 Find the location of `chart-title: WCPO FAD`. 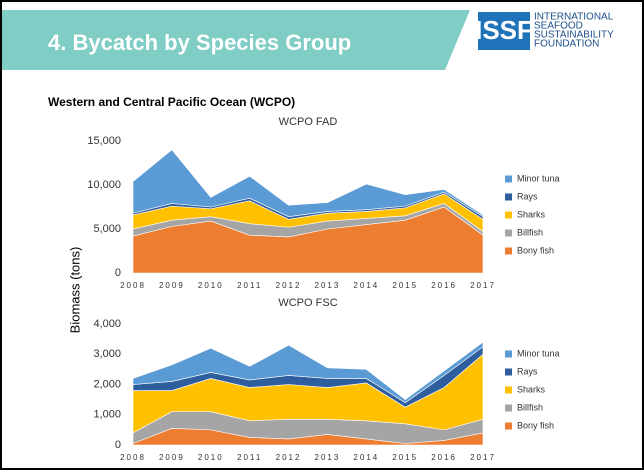

chart-title: WCPO FAD is located at coordinates (308, 122).